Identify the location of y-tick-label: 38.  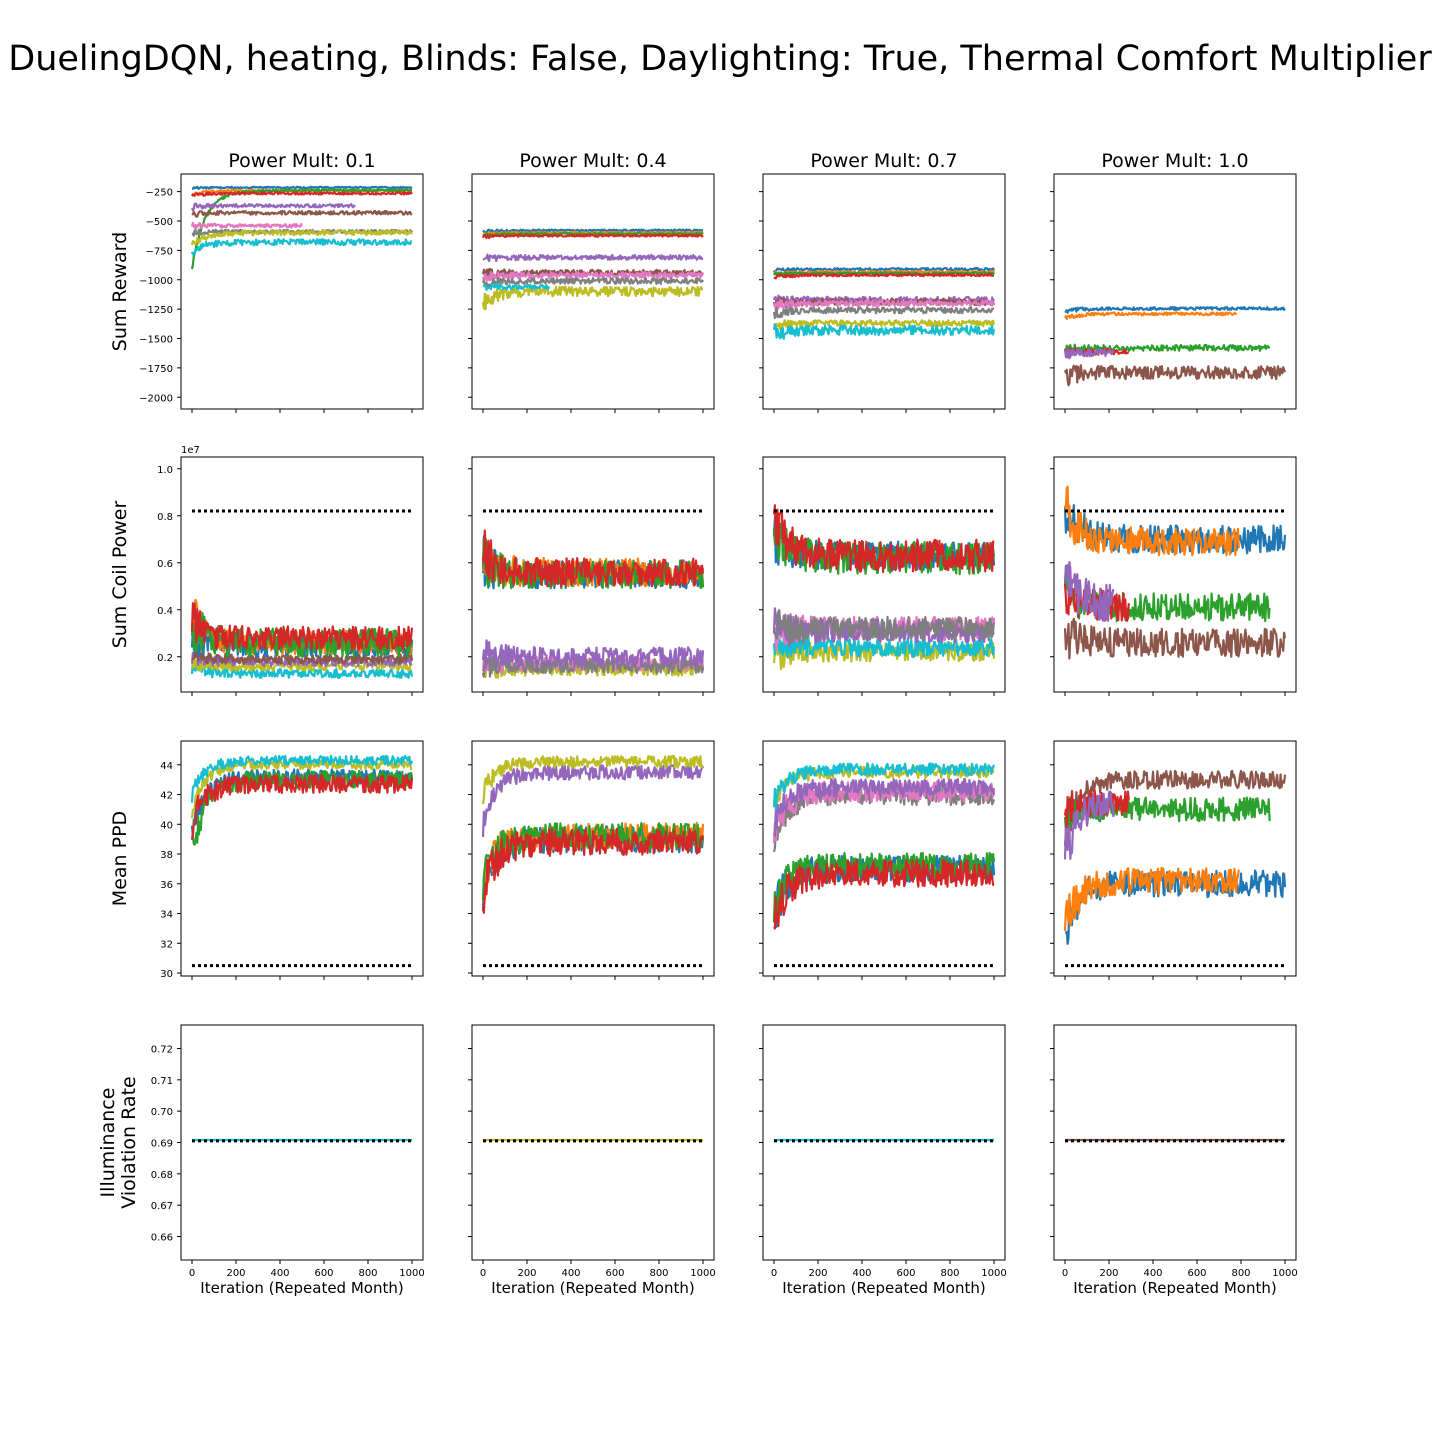
(166, 855).